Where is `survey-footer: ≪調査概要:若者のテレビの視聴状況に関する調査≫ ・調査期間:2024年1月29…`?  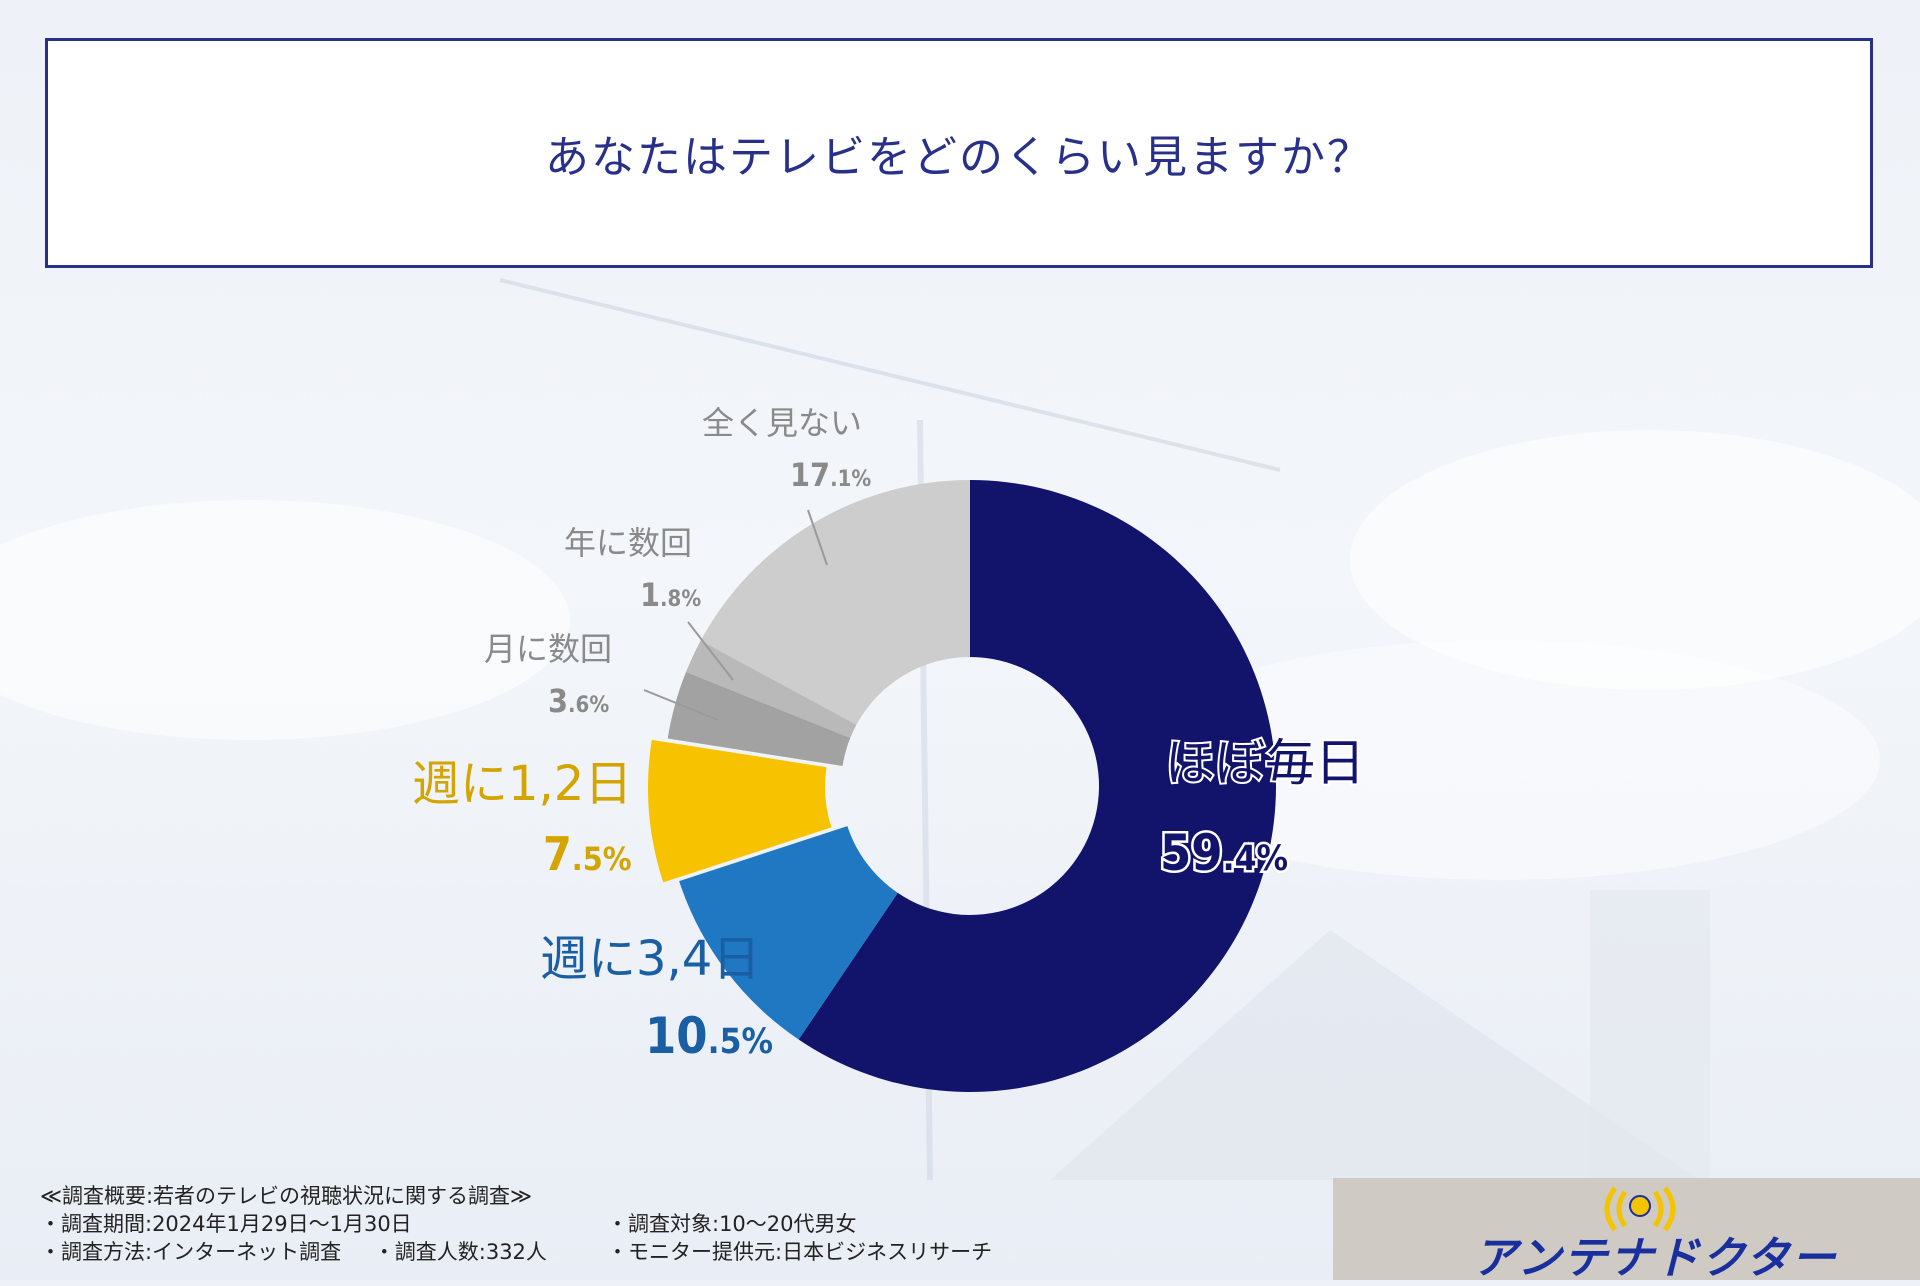
survey-footer: ≪調査概要:若者のテレビの視聴状況に関する調査≫ ・調査期間:2024年1月29… is located at coordinates (516, 1224).